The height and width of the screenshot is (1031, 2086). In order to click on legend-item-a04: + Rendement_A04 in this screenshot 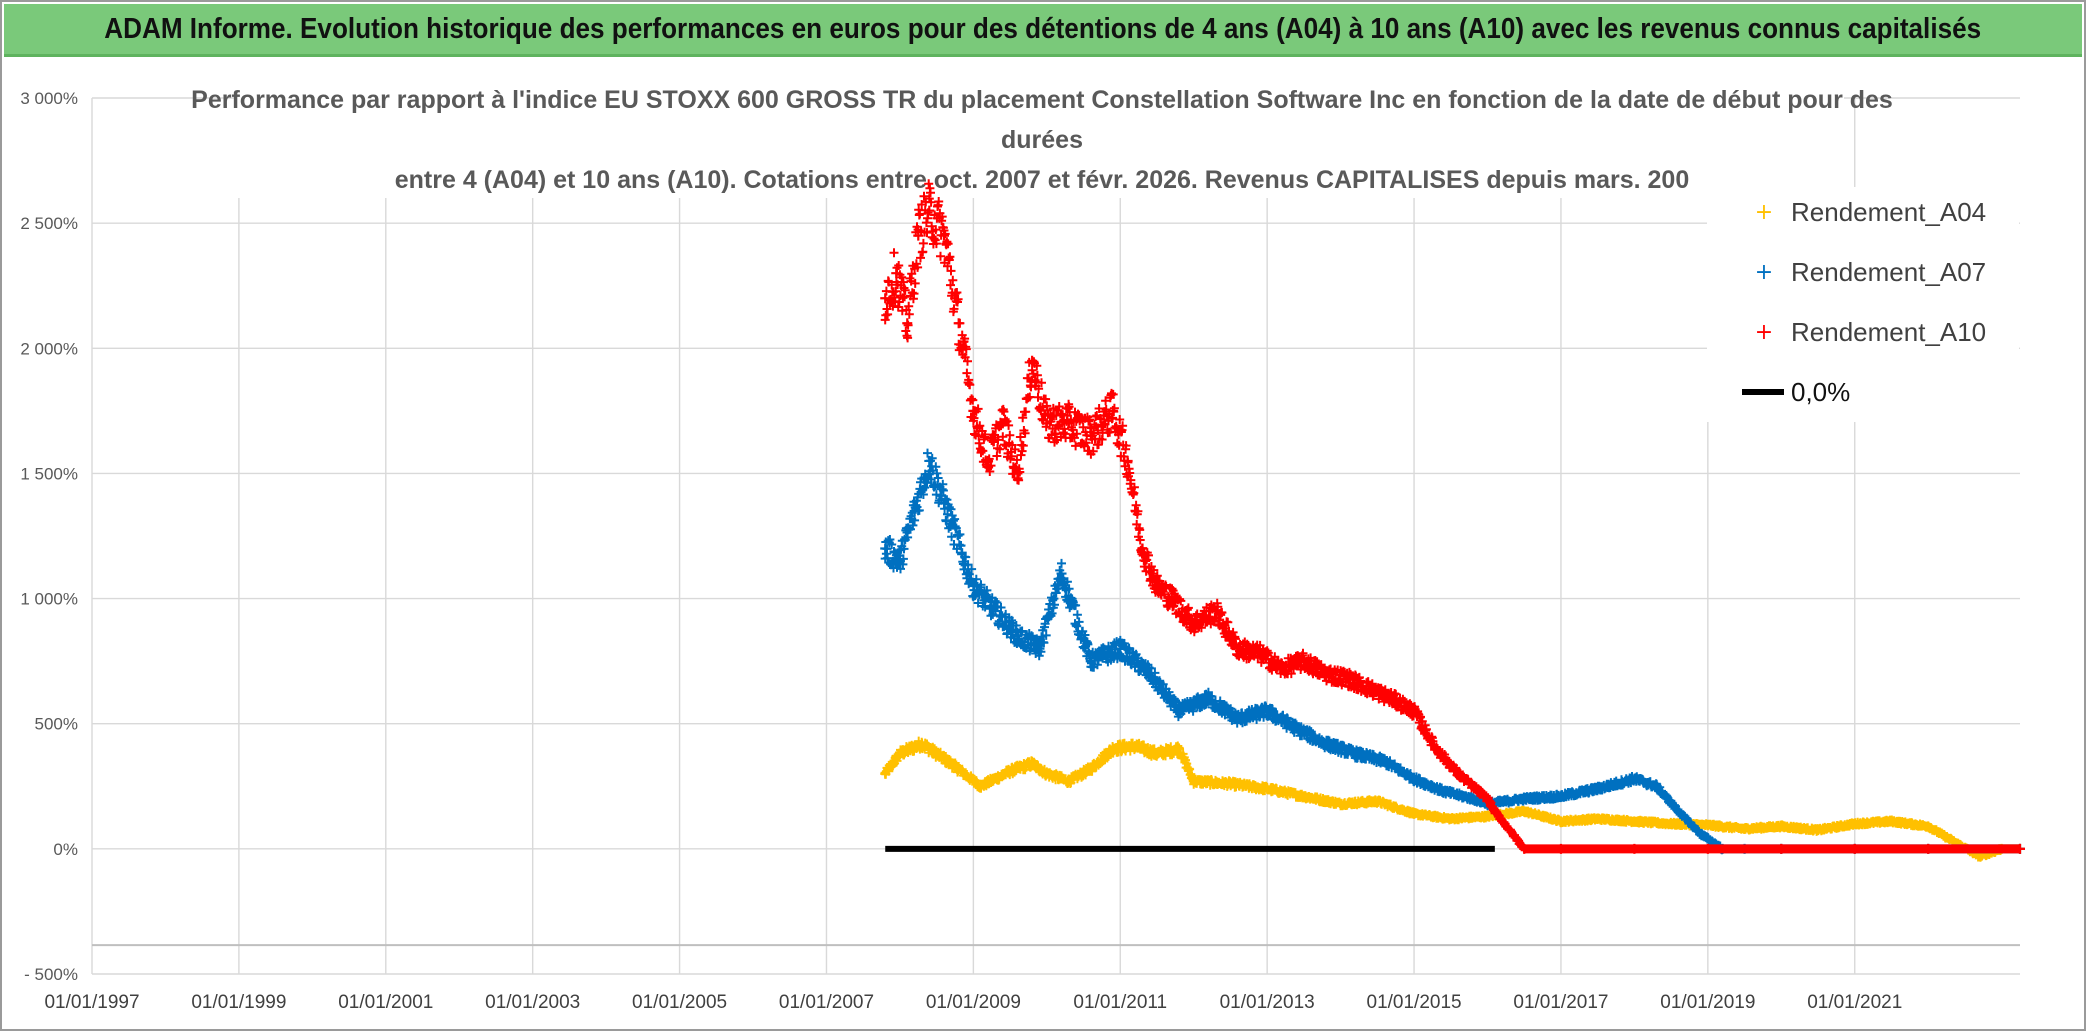, I will do `click(1870, 212)`.